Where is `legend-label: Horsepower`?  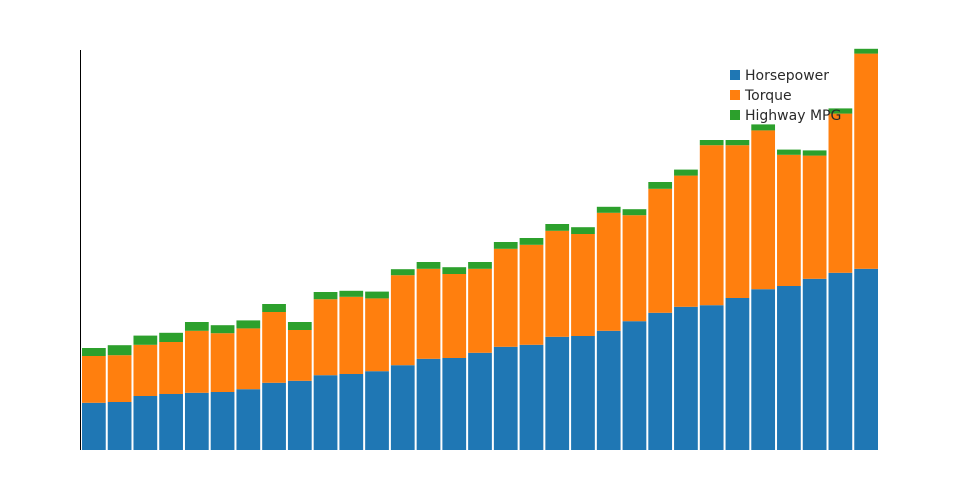
legend-label: Horsepower is located at coordinates (787, 76).